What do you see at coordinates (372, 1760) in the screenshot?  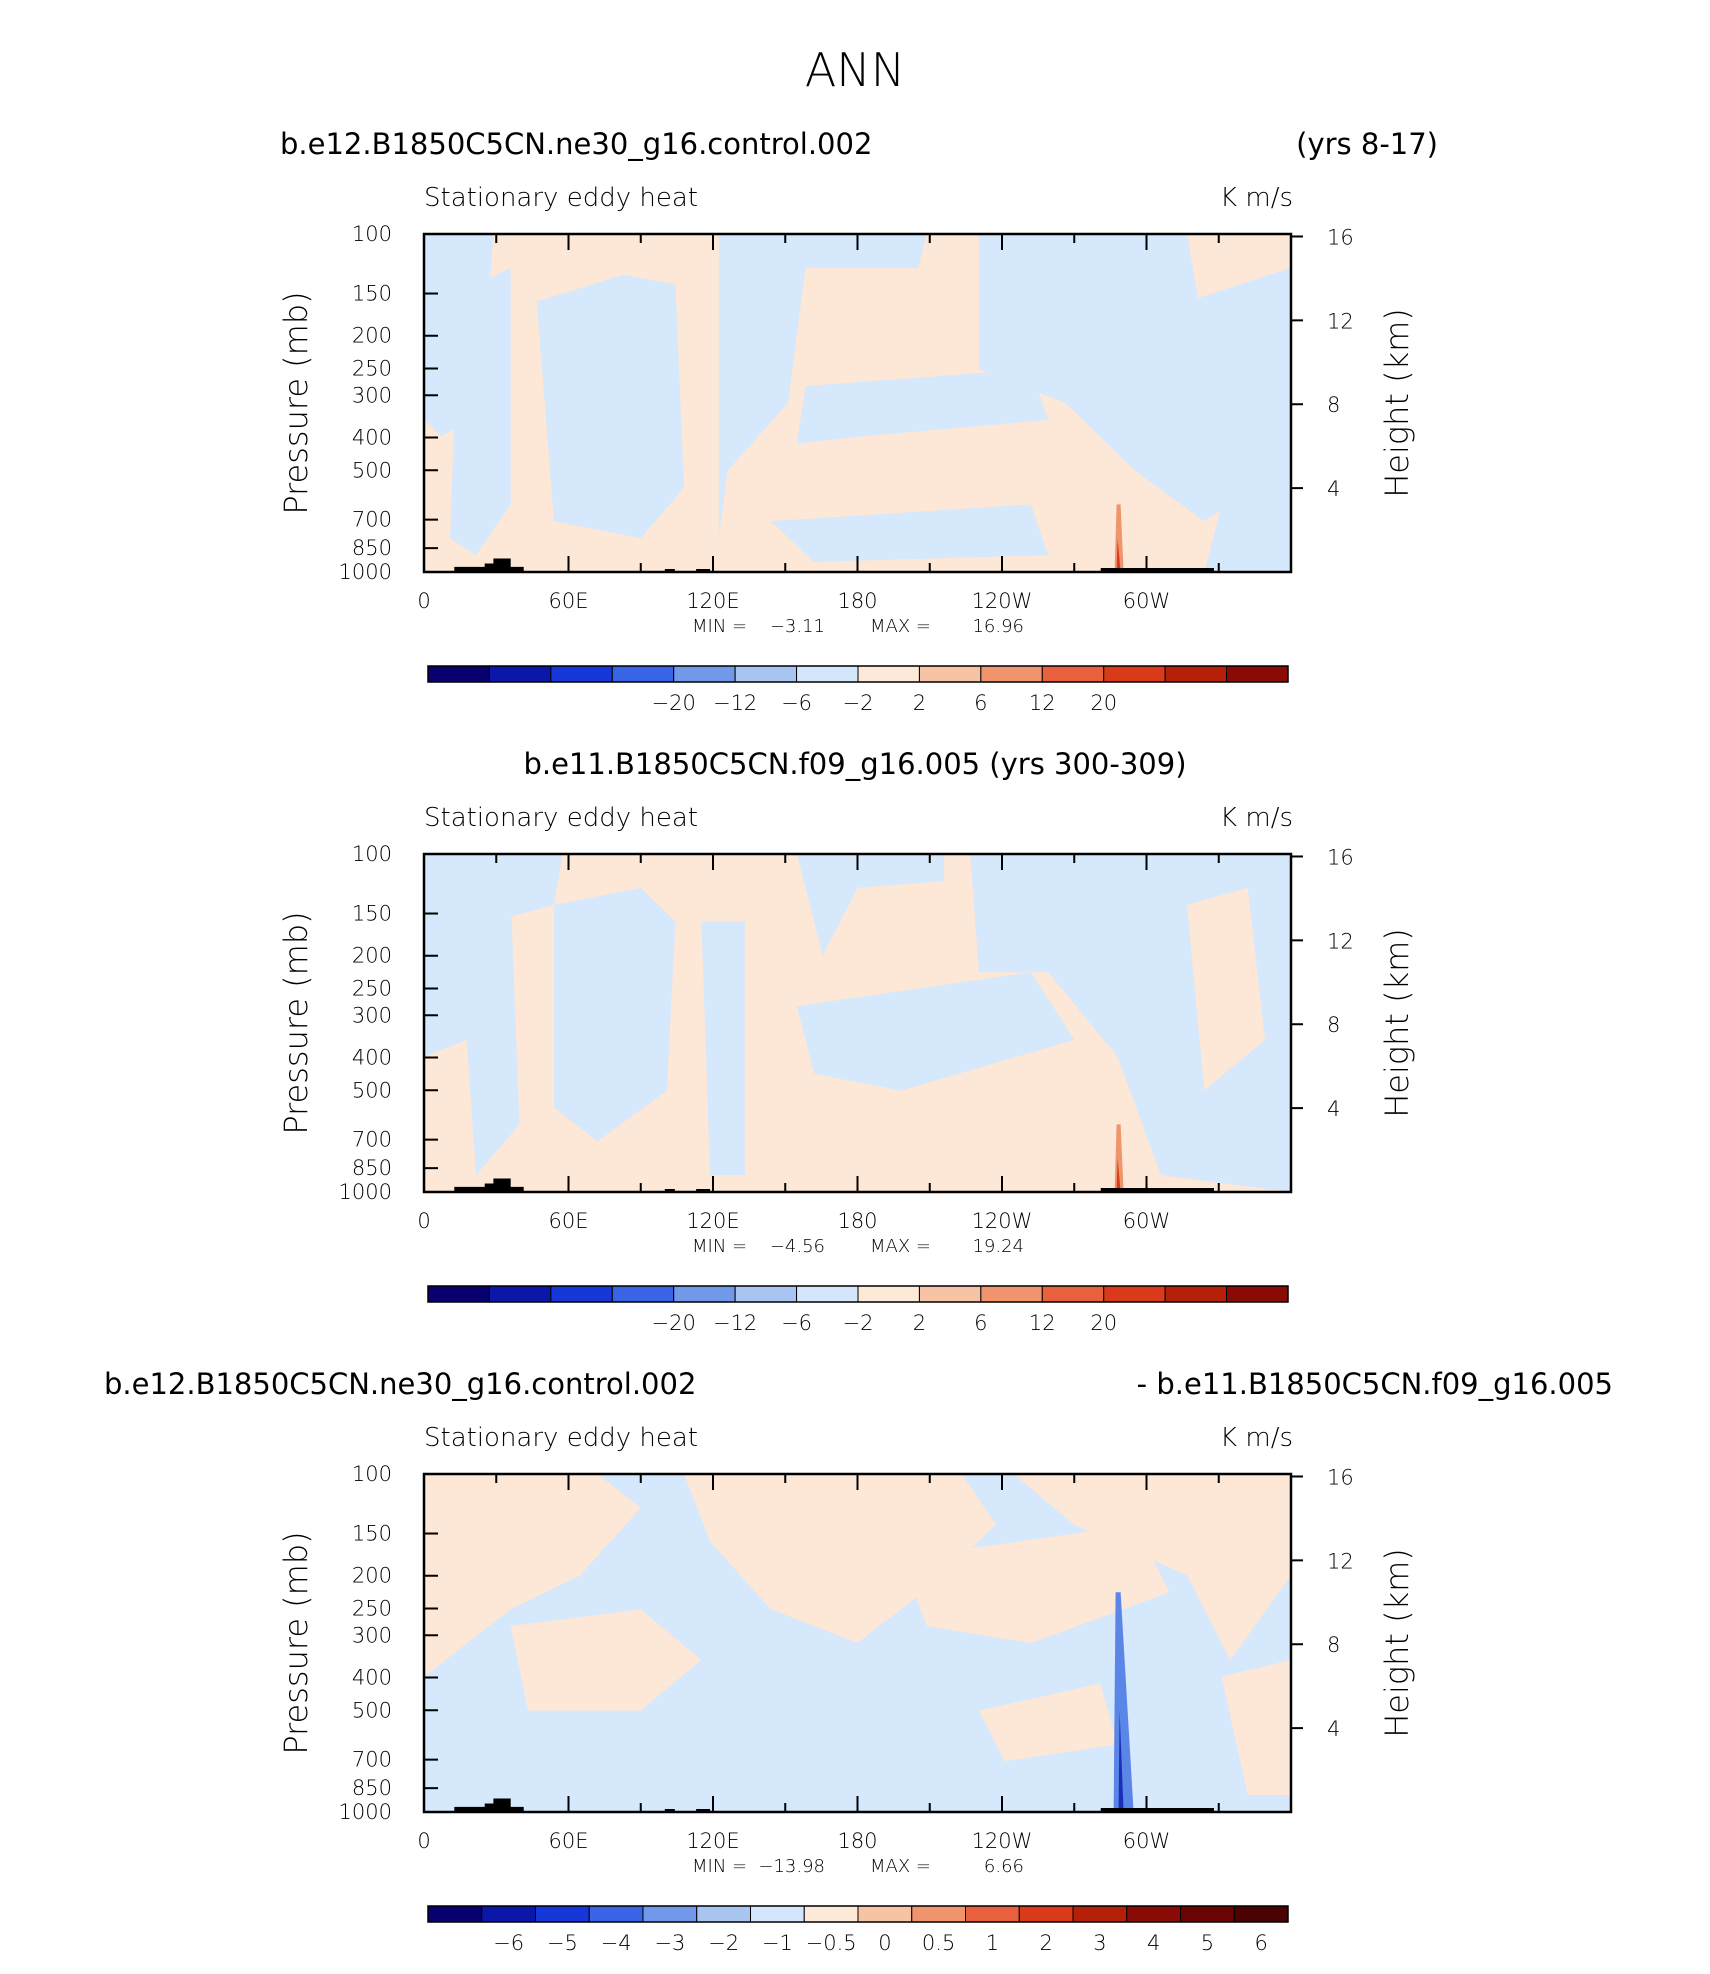 I see `pressure-tick-label: 700` at bounding box center [372, 1760].